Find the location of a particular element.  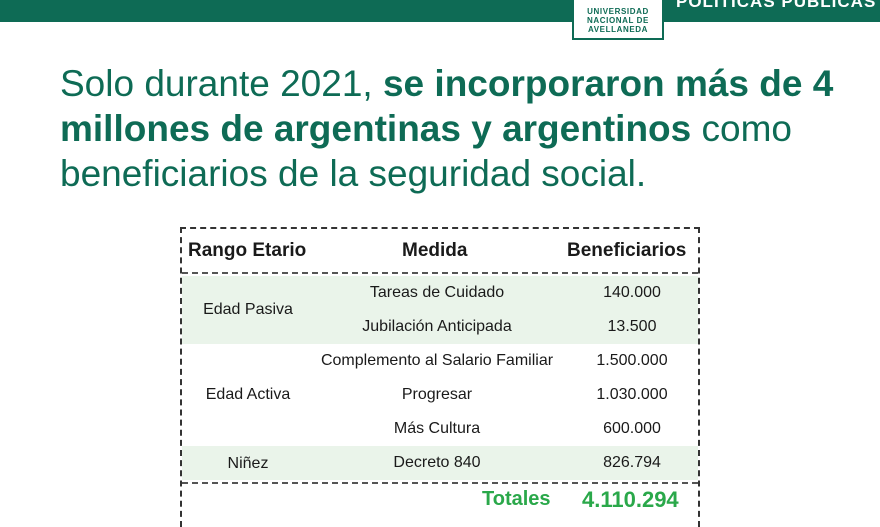

totals-row: Totales 4.110.294 is located at coordinates (440, 501).